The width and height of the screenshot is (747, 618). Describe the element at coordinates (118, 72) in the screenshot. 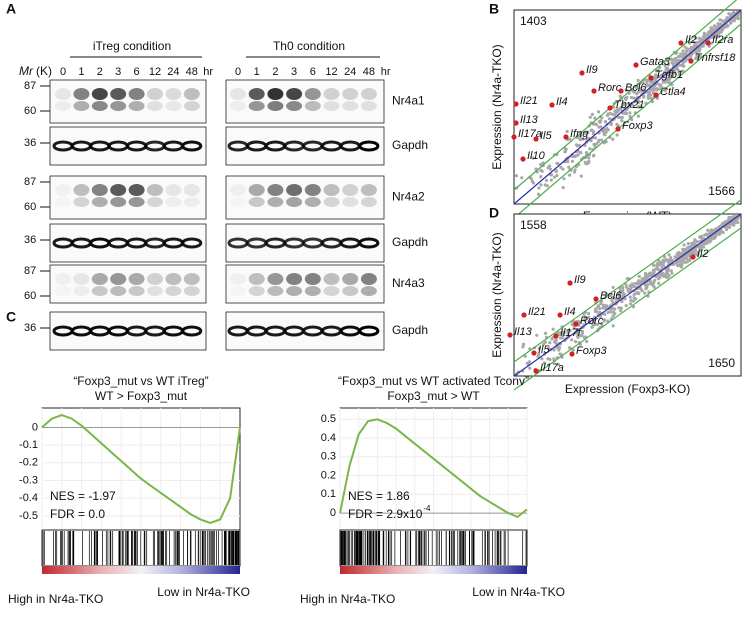

I see `time-label: 3` at that location.